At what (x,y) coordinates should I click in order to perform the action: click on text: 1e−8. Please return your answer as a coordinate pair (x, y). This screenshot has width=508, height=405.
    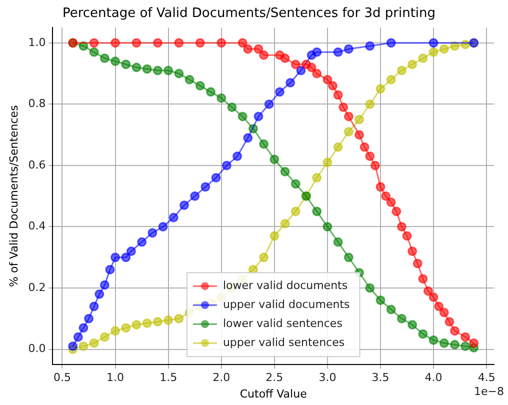
    Looking at the image, I should click on (489, 391).